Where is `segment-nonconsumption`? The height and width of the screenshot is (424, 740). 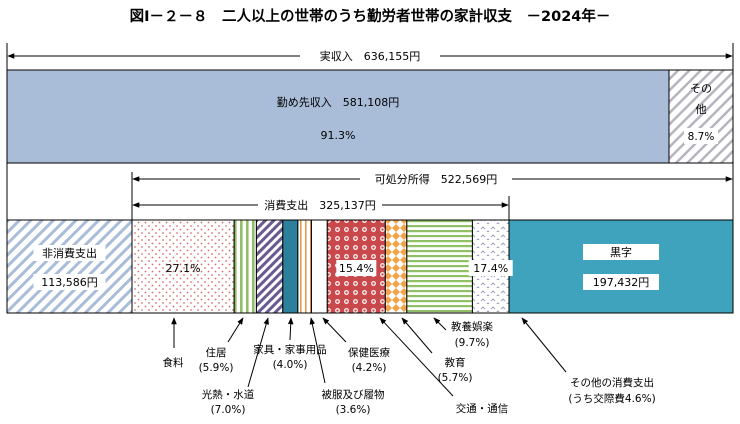
segment-nonconsumption is located at coordinates (69, 266).